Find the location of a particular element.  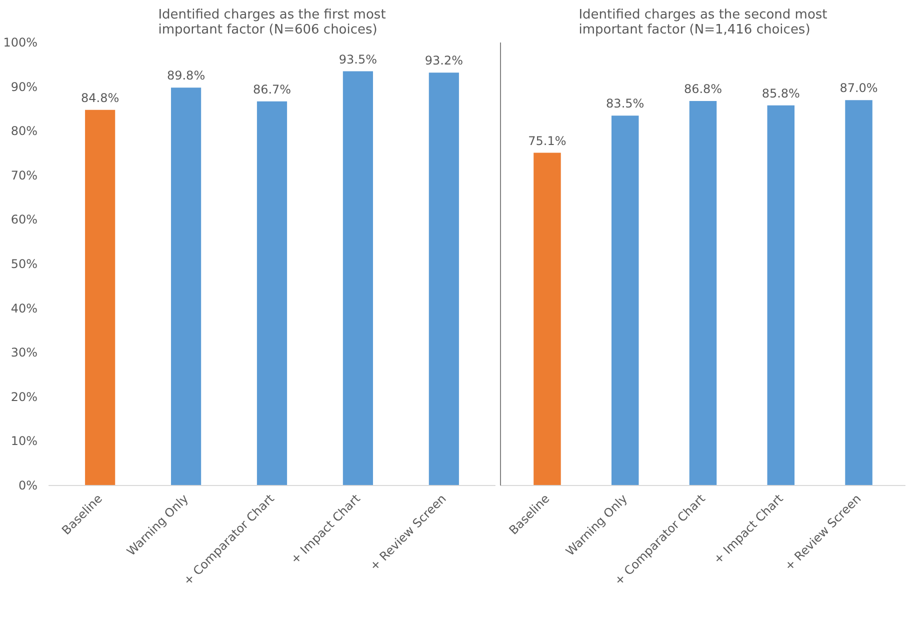

y-tick-label: 10% is located at coordinates (24, 441).